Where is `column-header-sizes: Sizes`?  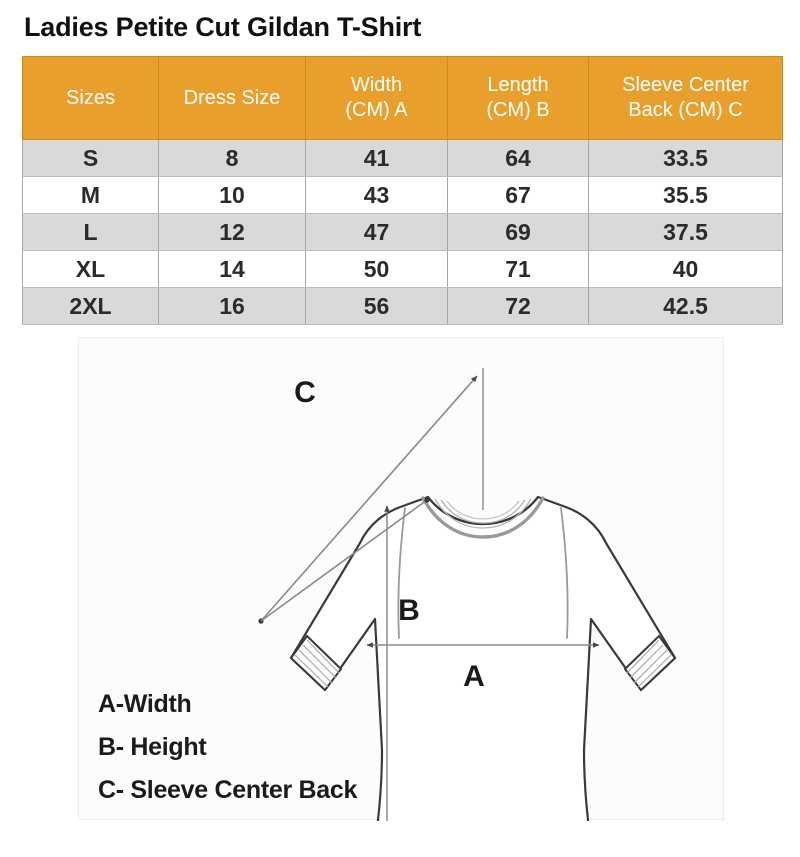 column-header-sizes: Sizes is located at coordinates (90, 98).